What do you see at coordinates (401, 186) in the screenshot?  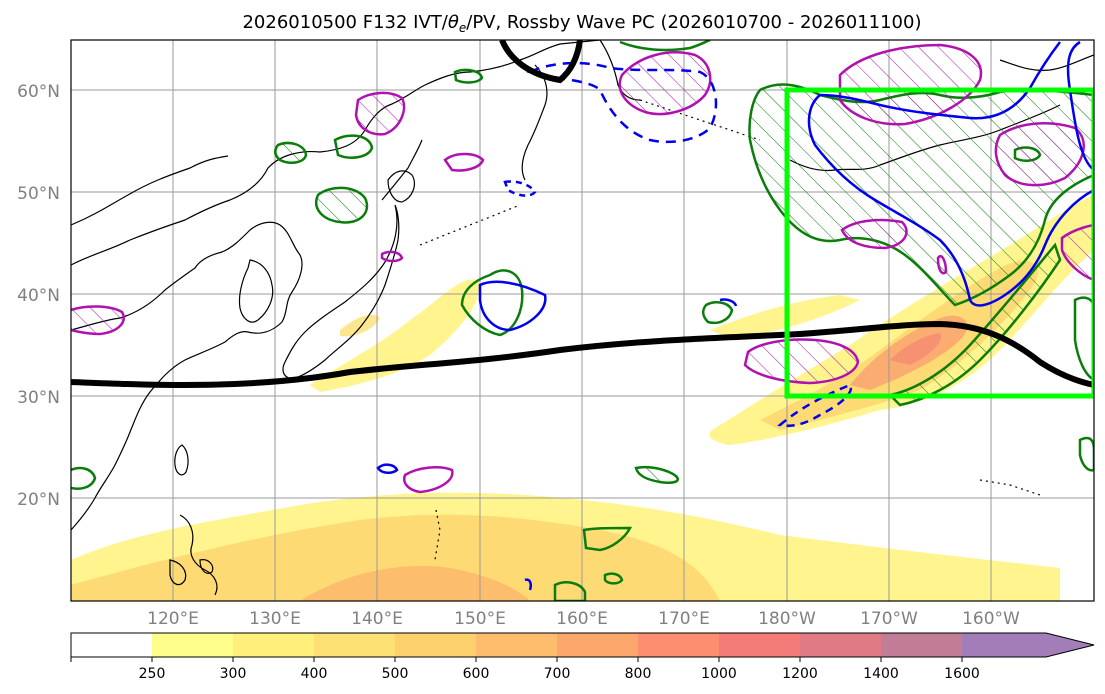 I see `coast-hokkaido` at bounding box center [401, 186].